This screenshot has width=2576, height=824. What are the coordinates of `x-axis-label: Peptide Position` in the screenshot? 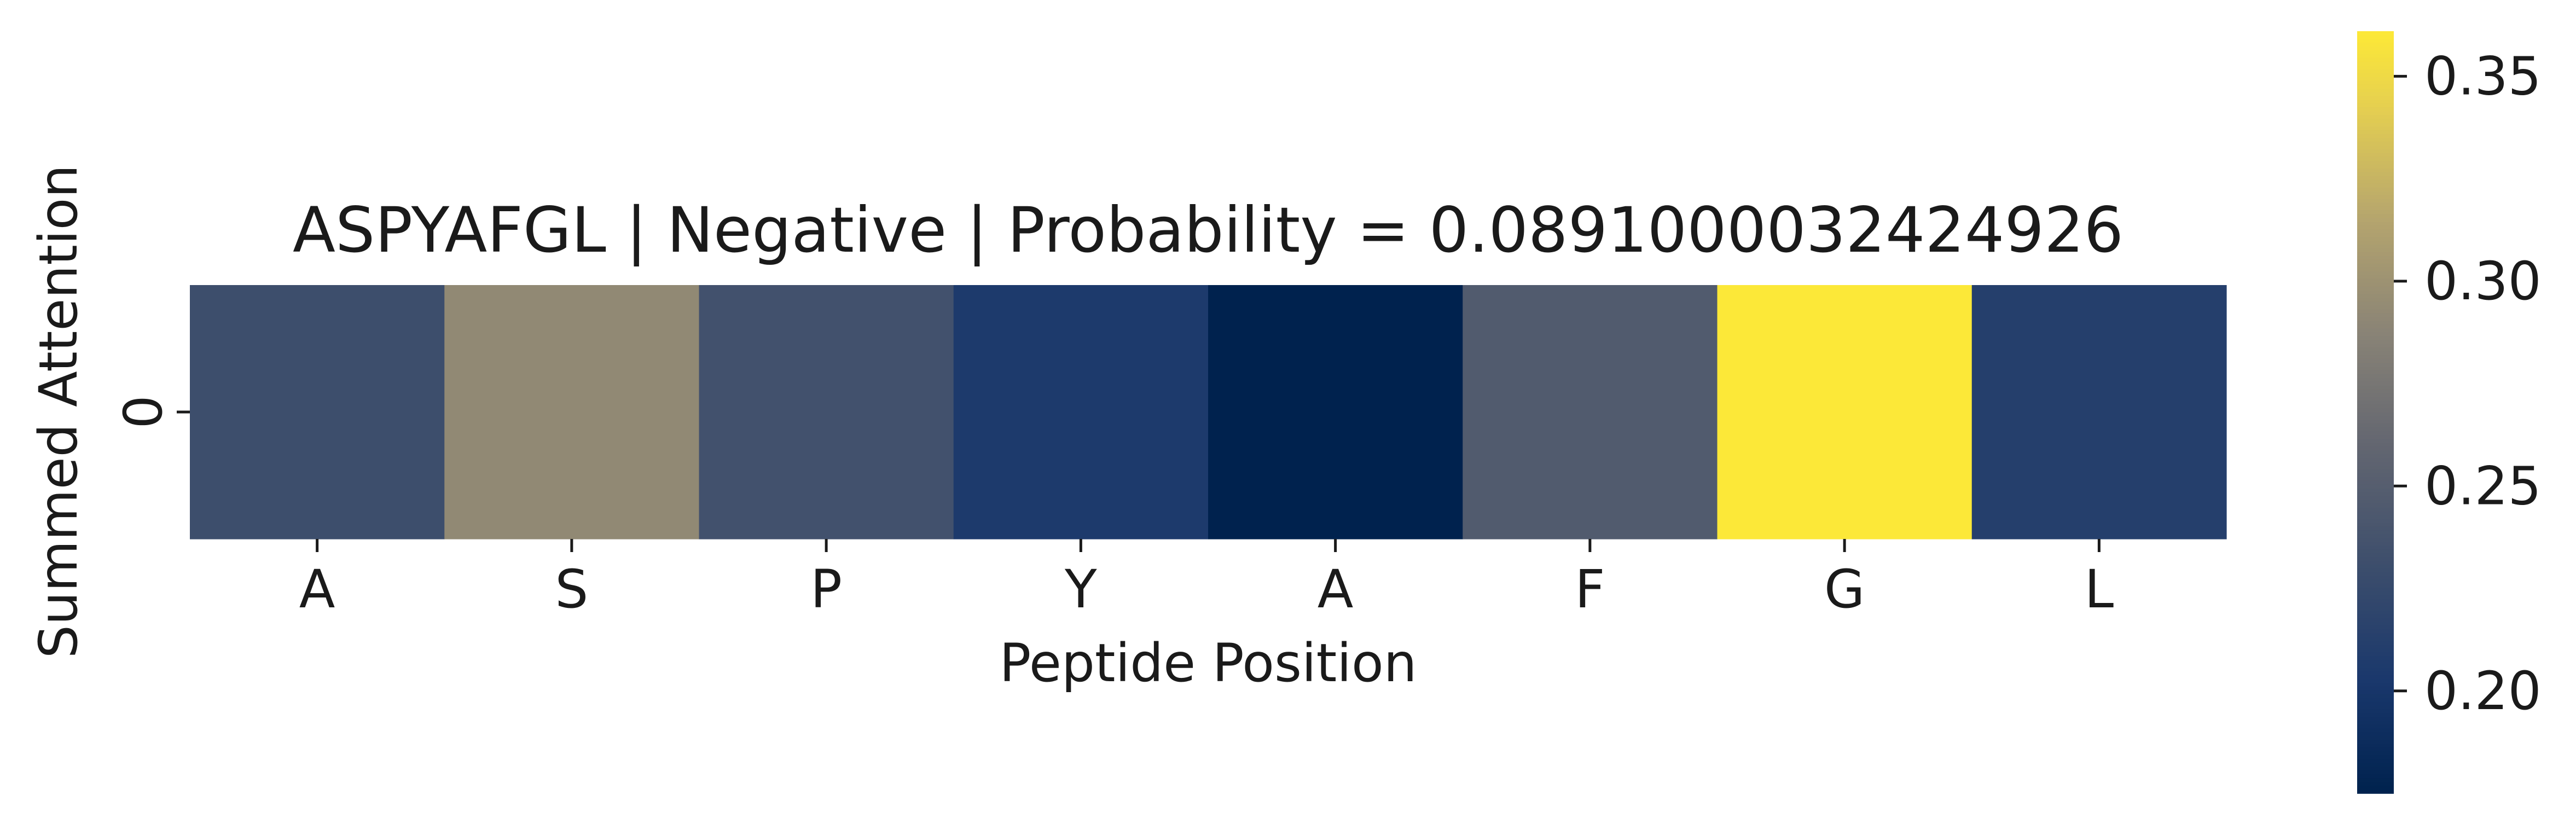 It's located at (1208, 663).